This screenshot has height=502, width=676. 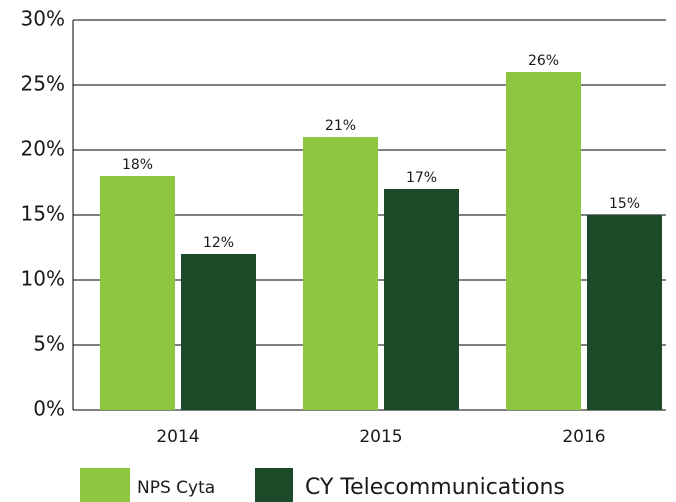 What do you see at coordinates (583, 437) in the screenshot?
I see `x-tick-label: 2016` at bounding box center [583, 437].